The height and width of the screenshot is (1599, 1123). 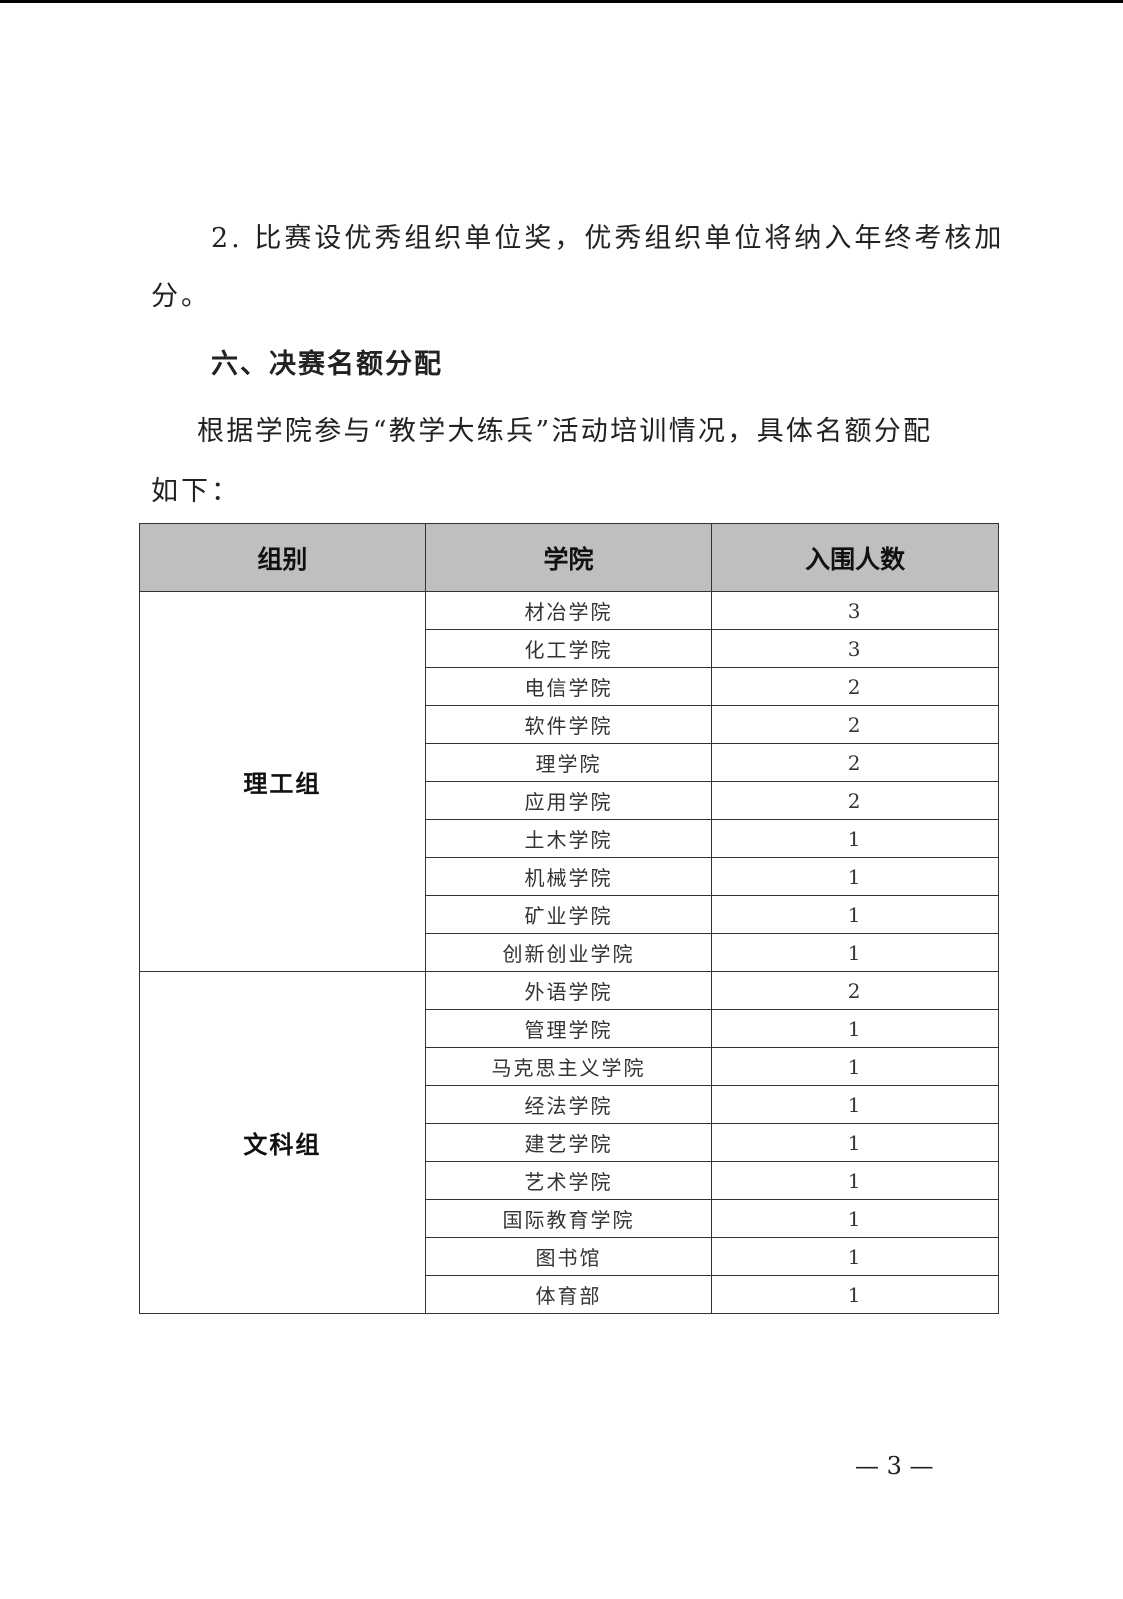 I want to click on college-cell: 机械学院, so click(x=568, y=876).